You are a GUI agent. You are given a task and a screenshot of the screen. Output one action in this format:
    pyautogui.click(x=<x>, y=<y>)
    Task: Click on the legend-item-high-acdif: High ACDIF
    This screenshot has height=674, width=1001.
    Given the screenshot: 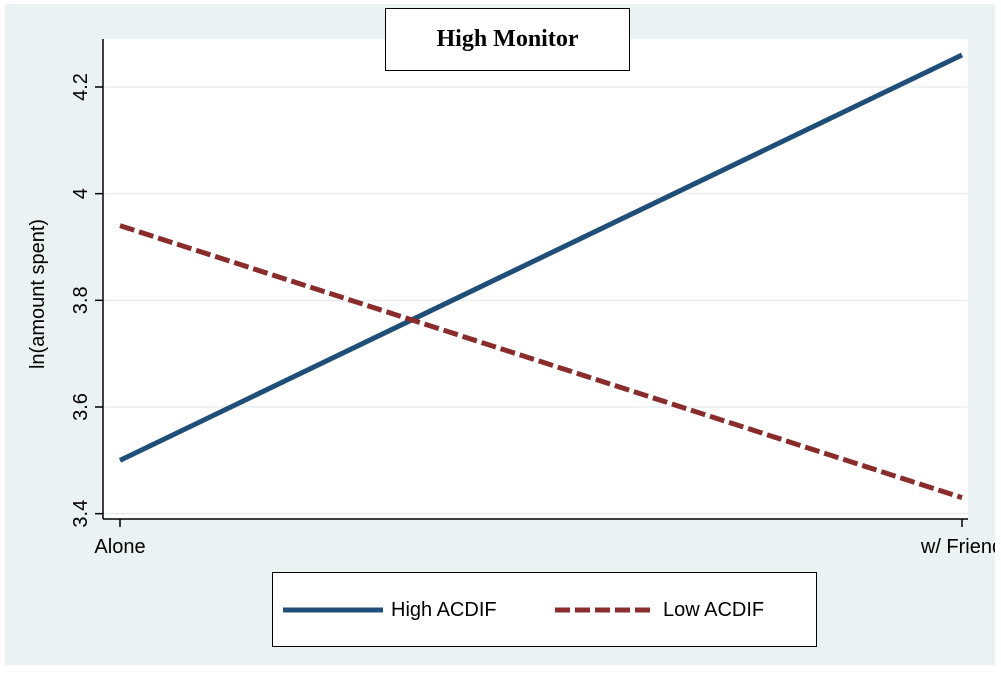 What is the action you would take?
    pyautogui.click(x=390, y=610)
    